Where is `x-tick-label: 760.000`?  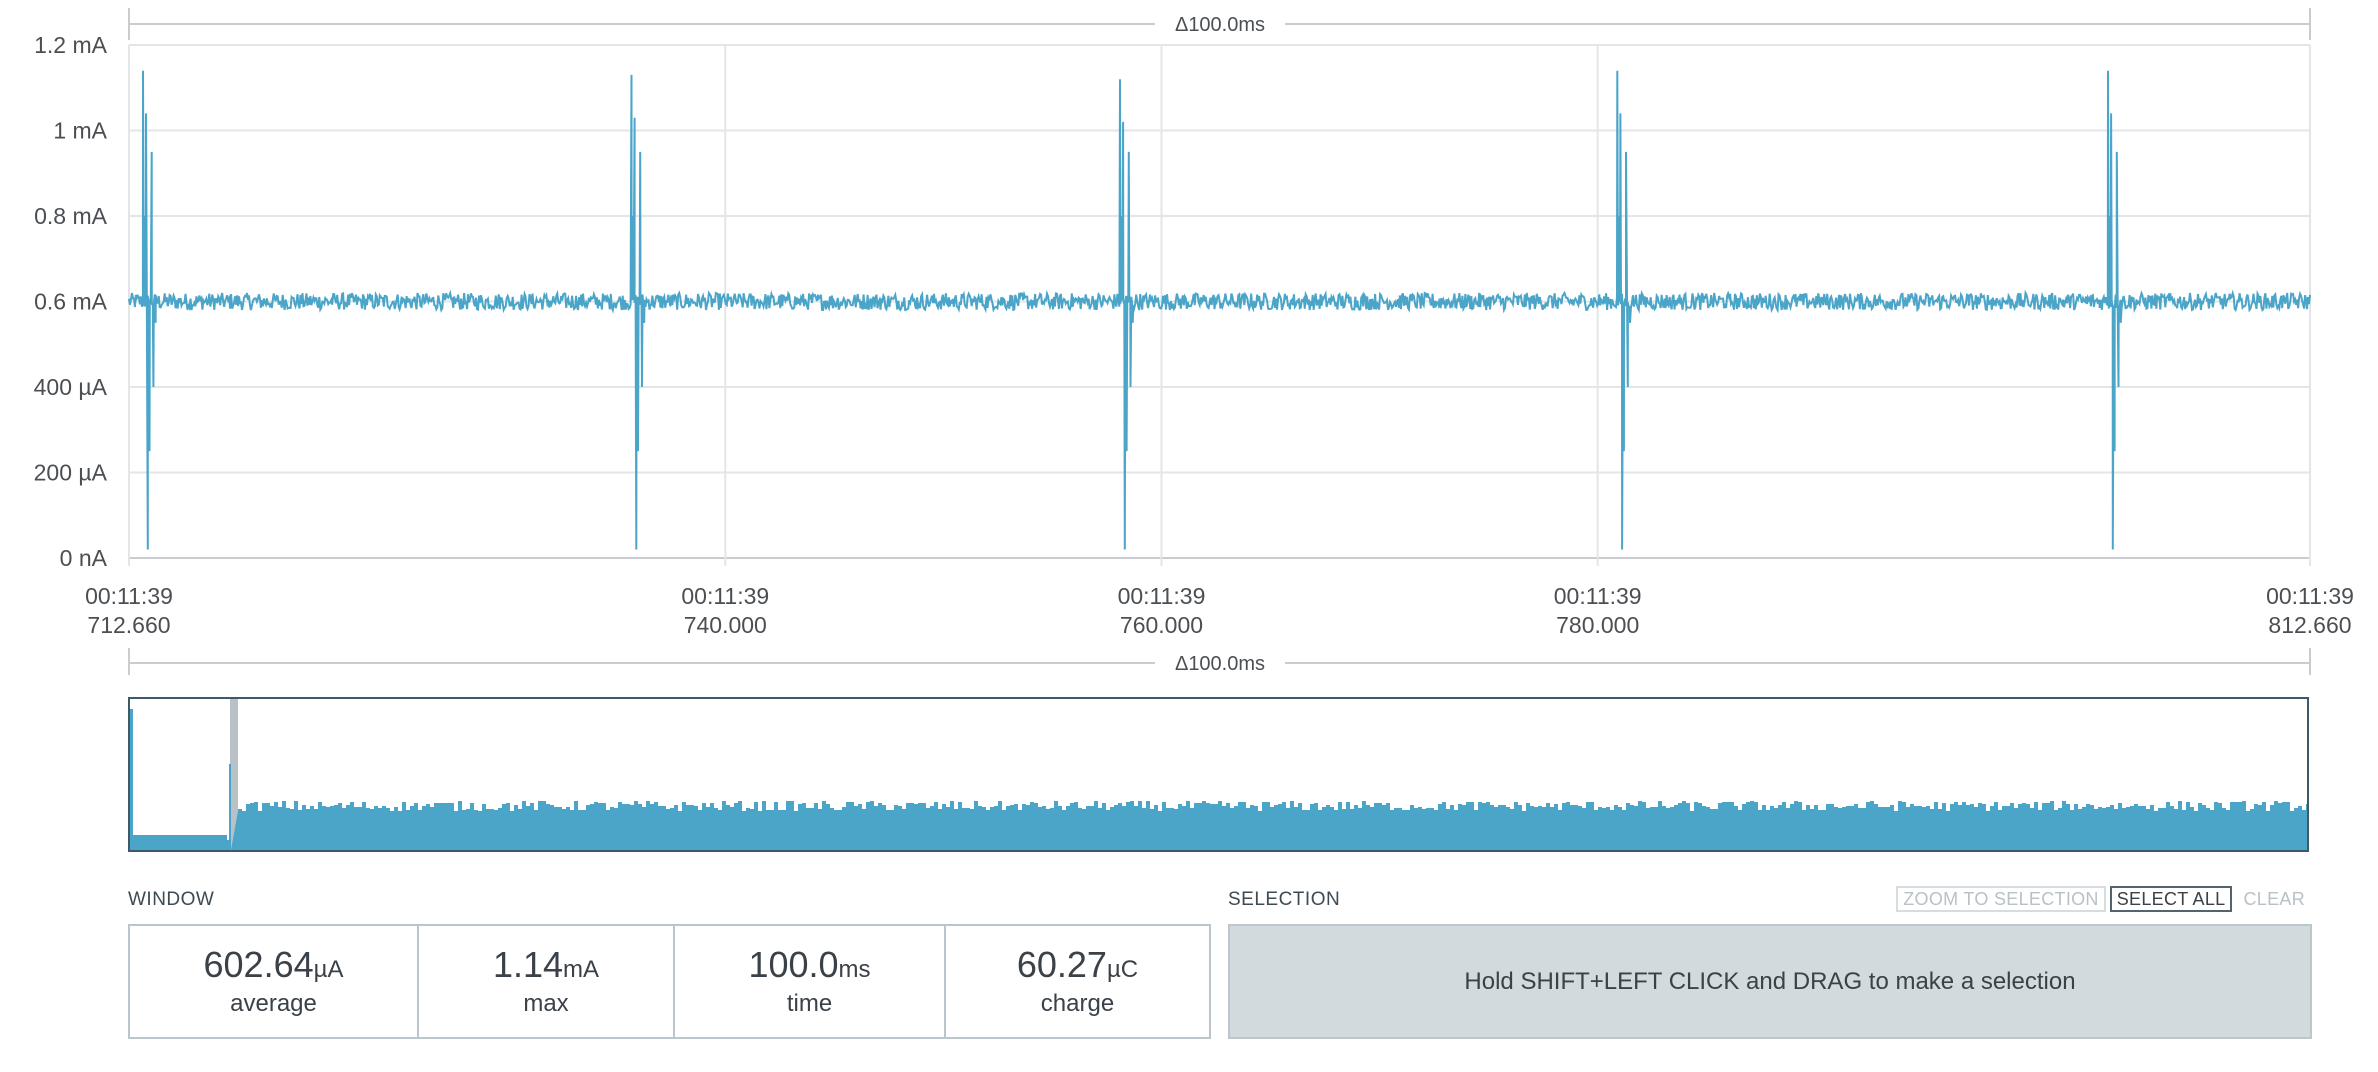 x-tick-label: 760.000 is located at coordinates (1161, 625).